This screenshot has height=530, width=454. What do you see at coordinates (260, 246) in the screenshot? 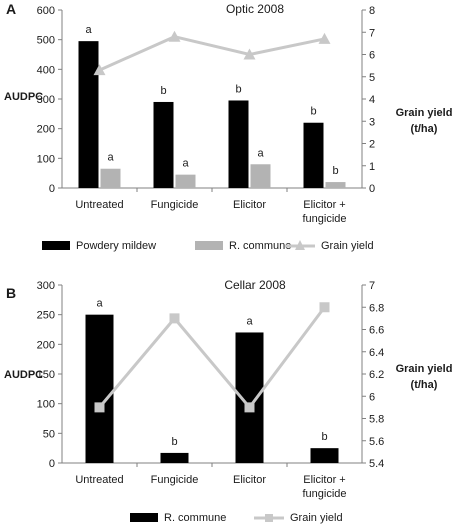
I see `chart1-legend-label-r-commune: R. commune` at bounding box center [260, 246].